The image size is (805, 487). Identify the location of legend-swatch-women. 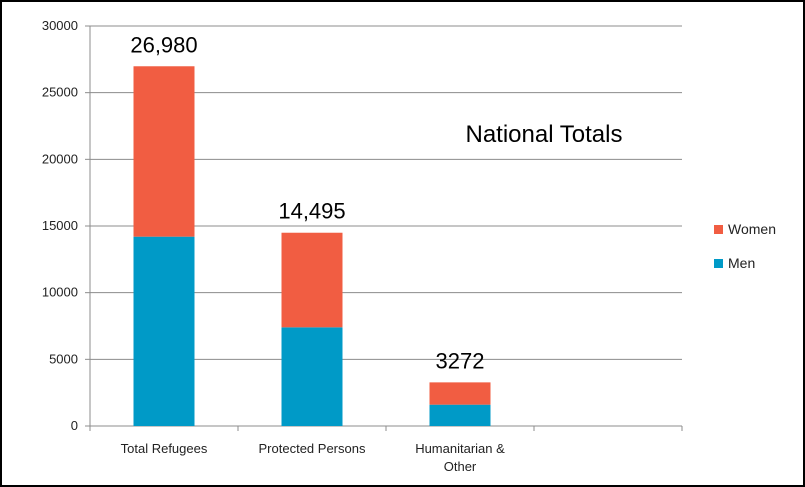
(718, 229).